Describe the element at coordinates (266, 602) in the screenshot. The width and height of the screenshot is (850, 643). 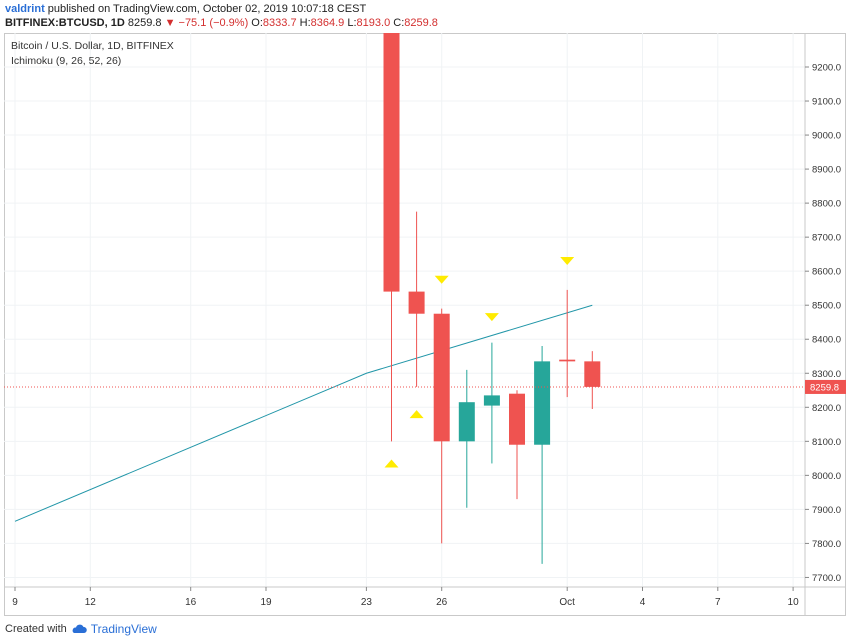
I see `time-tick-label: 19` at that location.